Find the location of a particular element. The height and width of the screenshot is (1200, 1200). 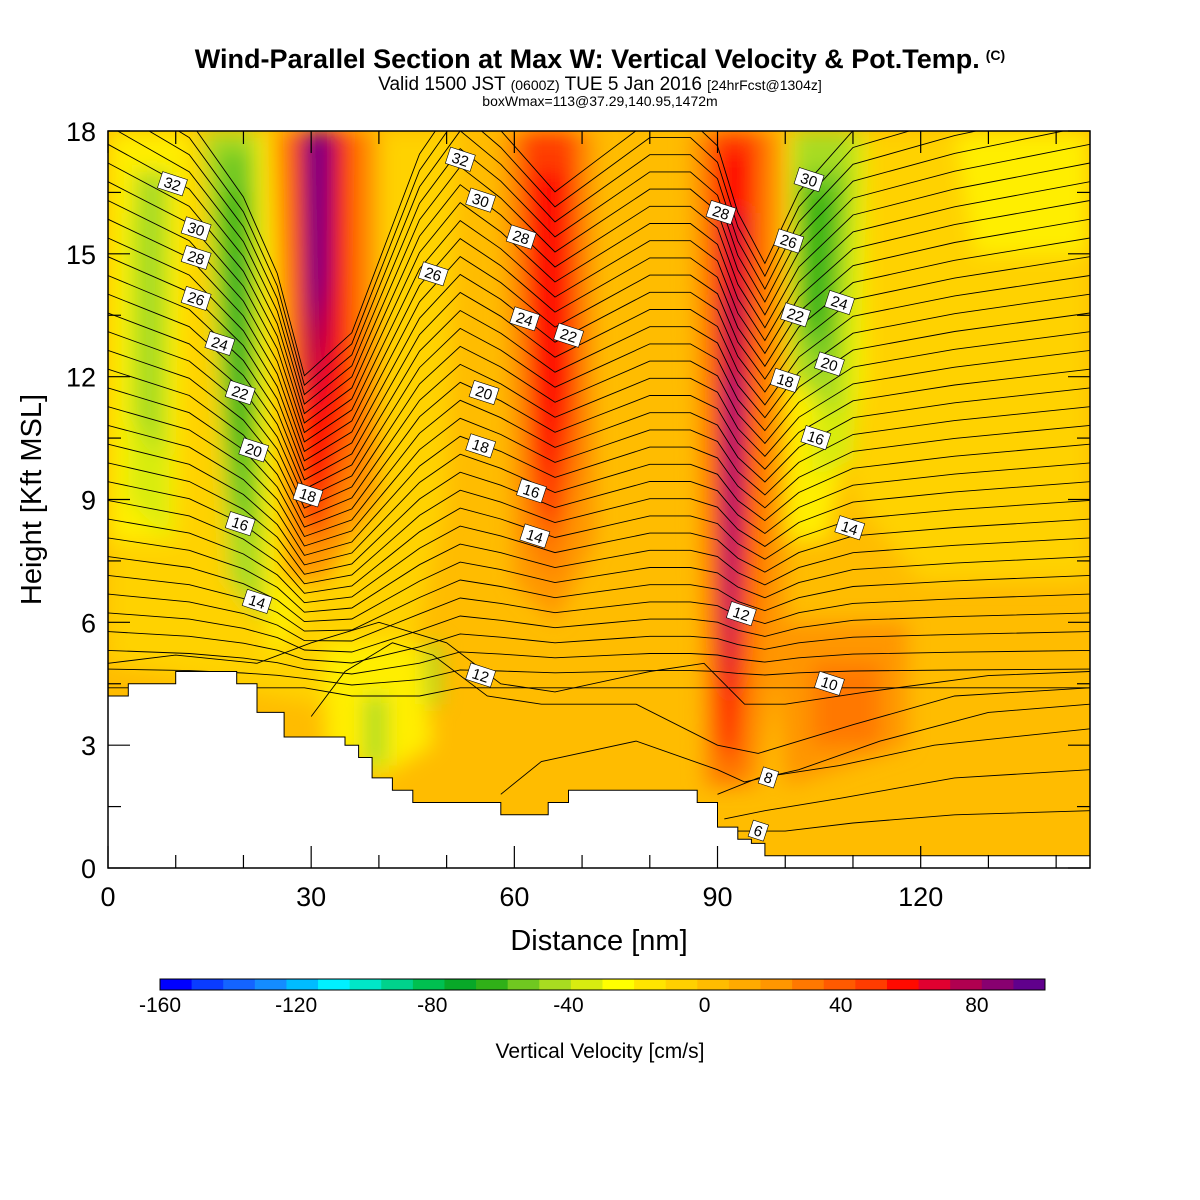

y-tick-label: 15 is located at coordinates (81, 255).